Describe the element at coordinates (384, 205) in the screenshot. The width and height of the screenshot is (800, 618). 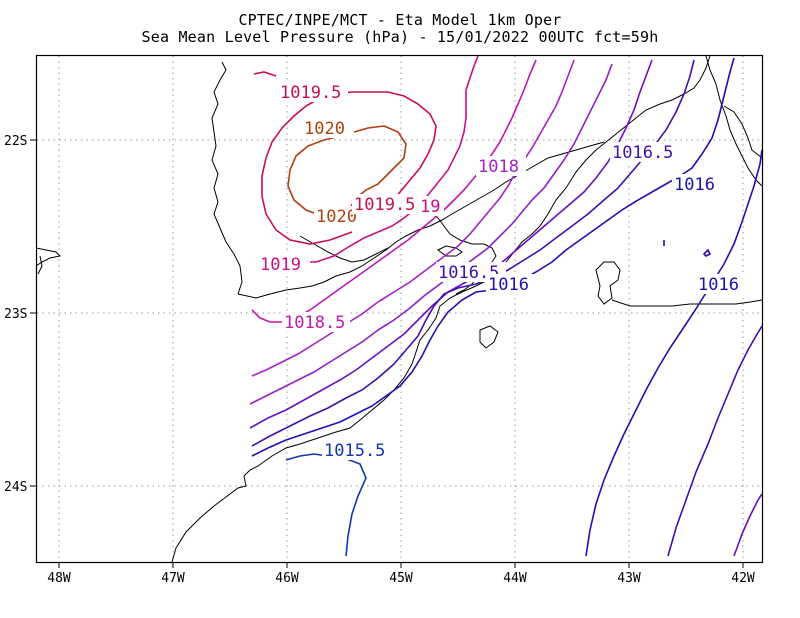
I see `contour-label-1019-5-b: 1019.5` at that location.